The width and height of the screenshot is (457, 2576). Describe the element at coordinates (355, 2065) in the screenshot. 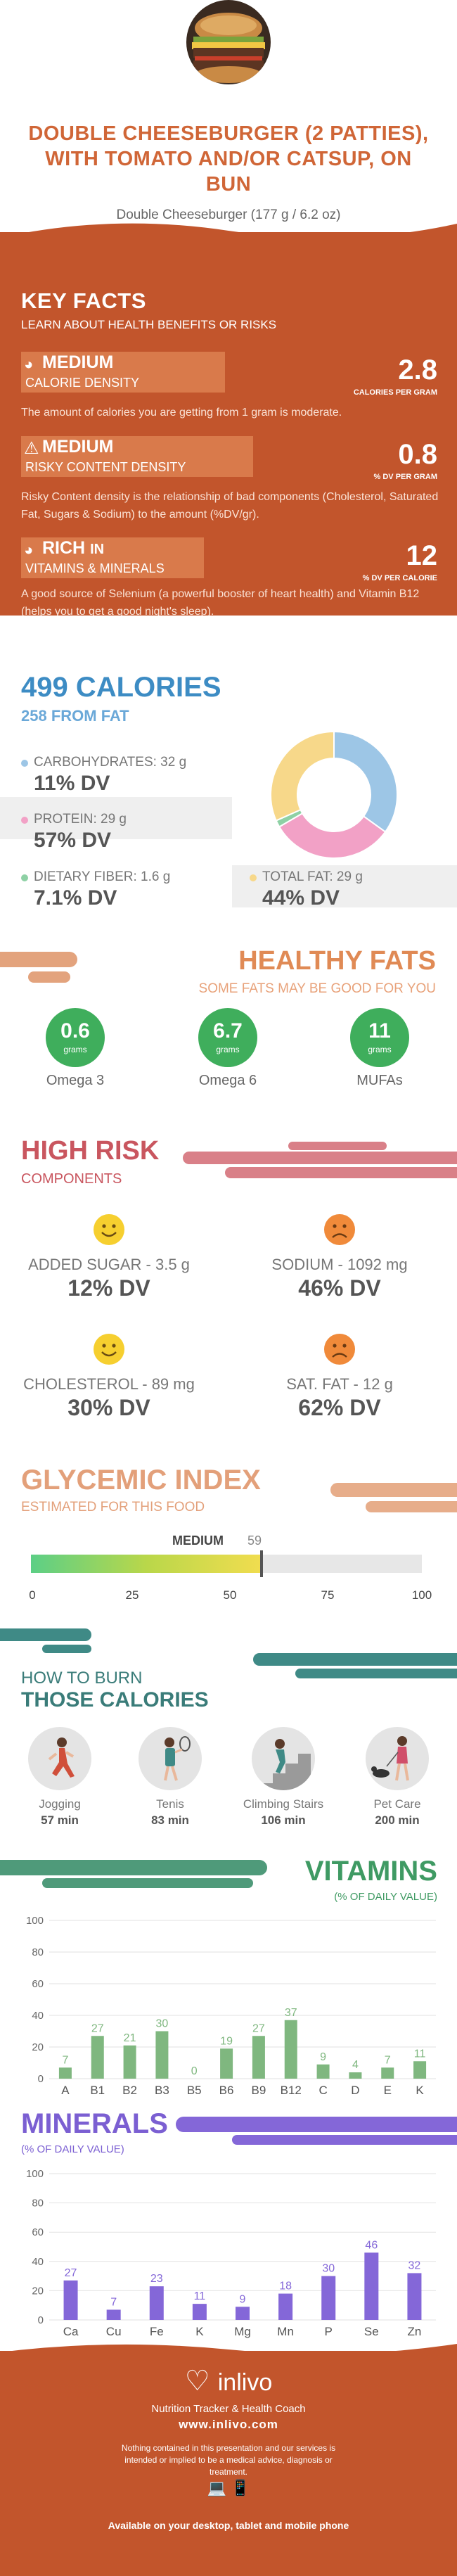

I see `data-label-D: 4` at that location.